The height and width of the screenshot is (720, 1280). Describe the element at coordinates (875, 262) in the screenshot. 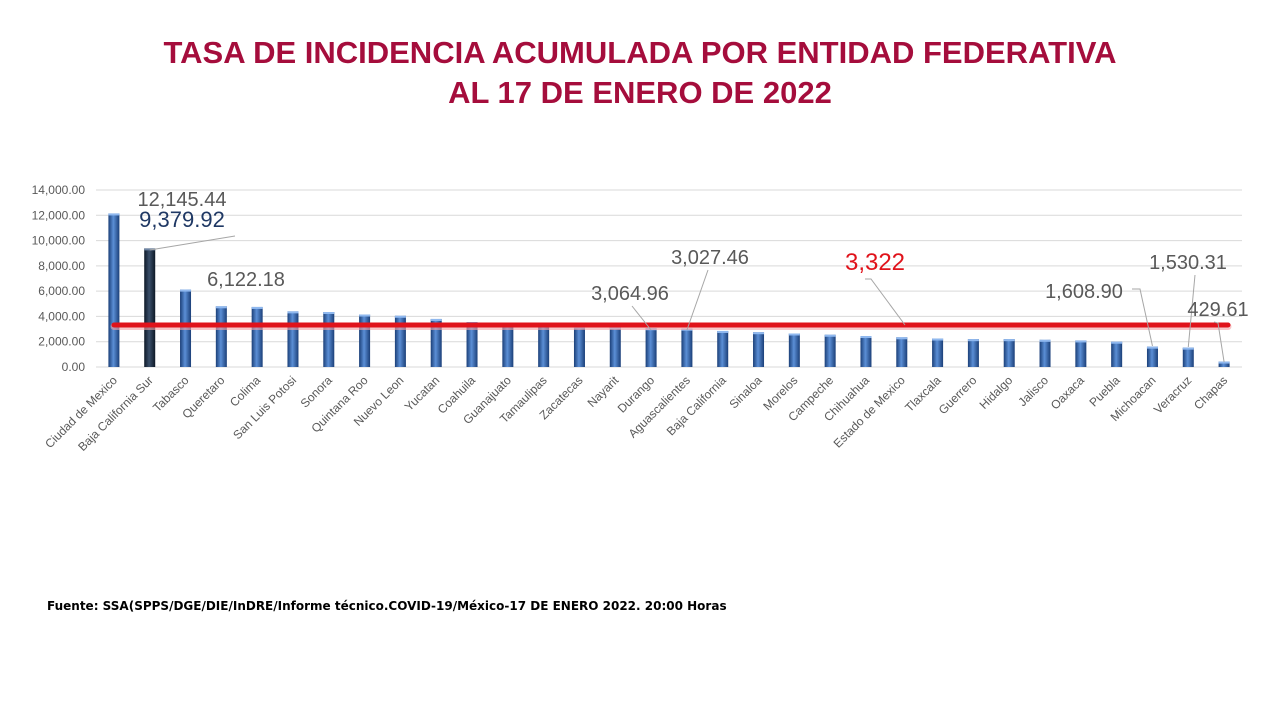

I see `reference-line-label: 3,322` at that location.